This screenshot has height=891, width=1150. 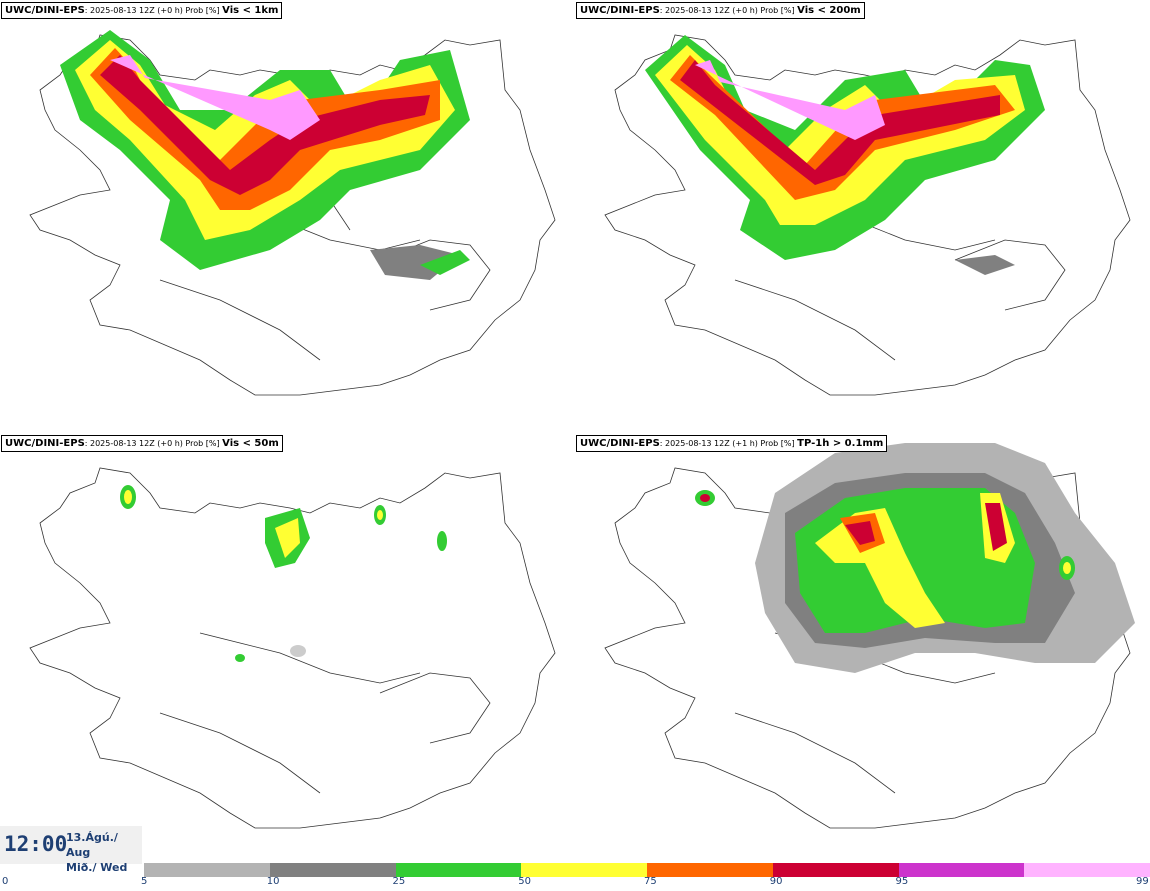 I want to click on colorbar, so click(x=647, y=870).